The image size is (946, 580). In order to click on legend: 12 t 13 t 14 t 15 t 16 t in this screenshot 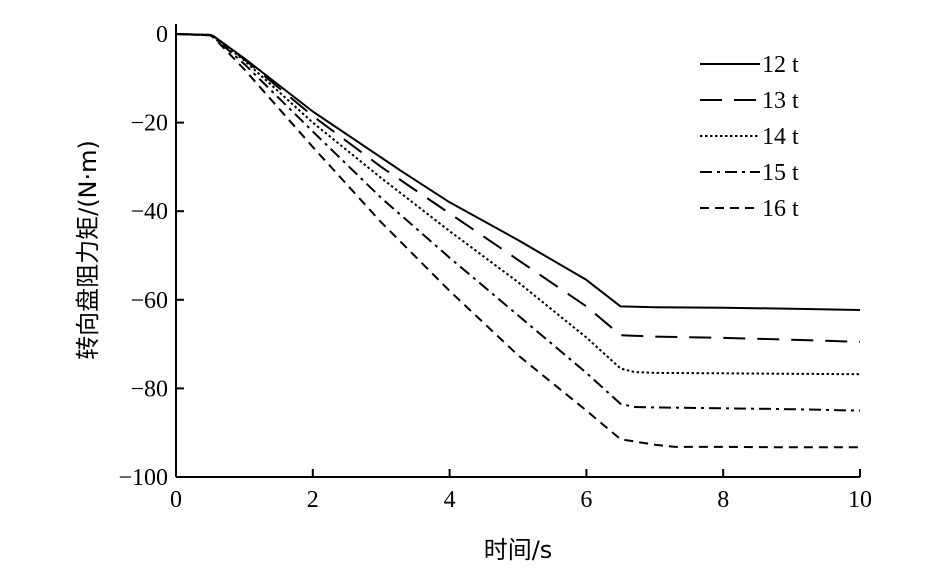, I will do `click(749, 137)`.